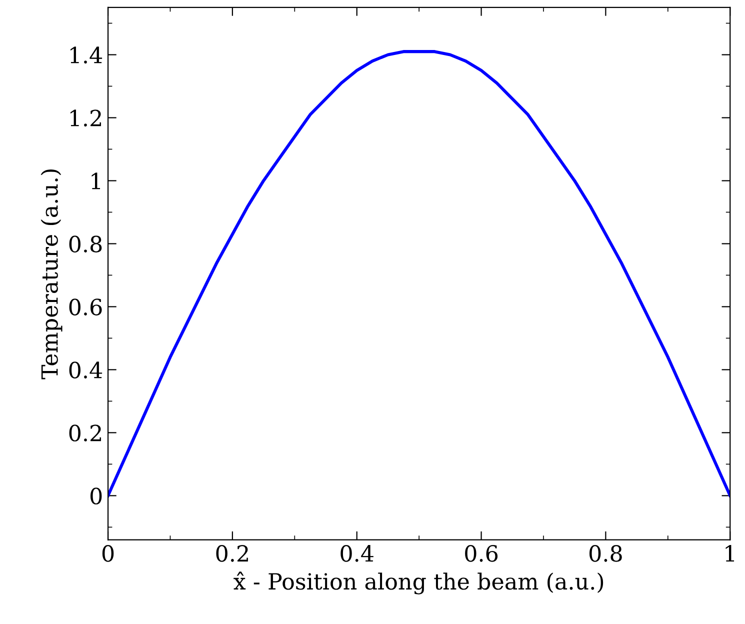  What do you see at coordinates (51, 275) in the screenshot?
I see `y-axis-title: Temperature (a.u.)` at bounding box center [51, 275].